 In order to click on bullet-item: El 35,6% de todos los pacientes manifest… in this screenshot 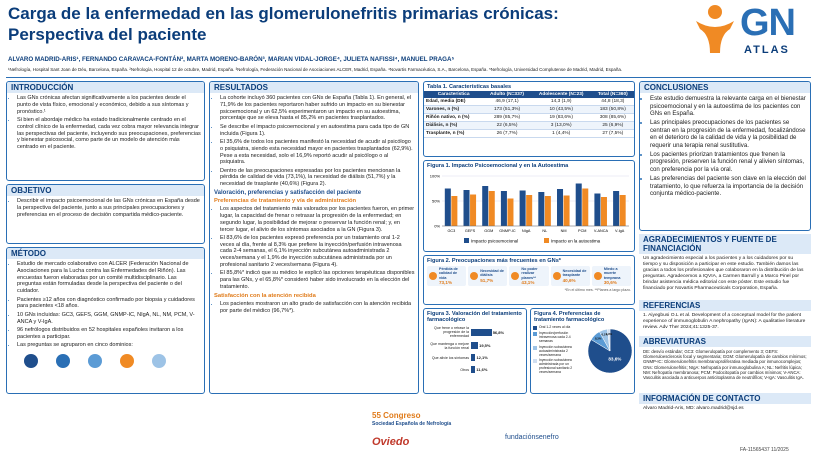, I will do `click(317, 152)`.